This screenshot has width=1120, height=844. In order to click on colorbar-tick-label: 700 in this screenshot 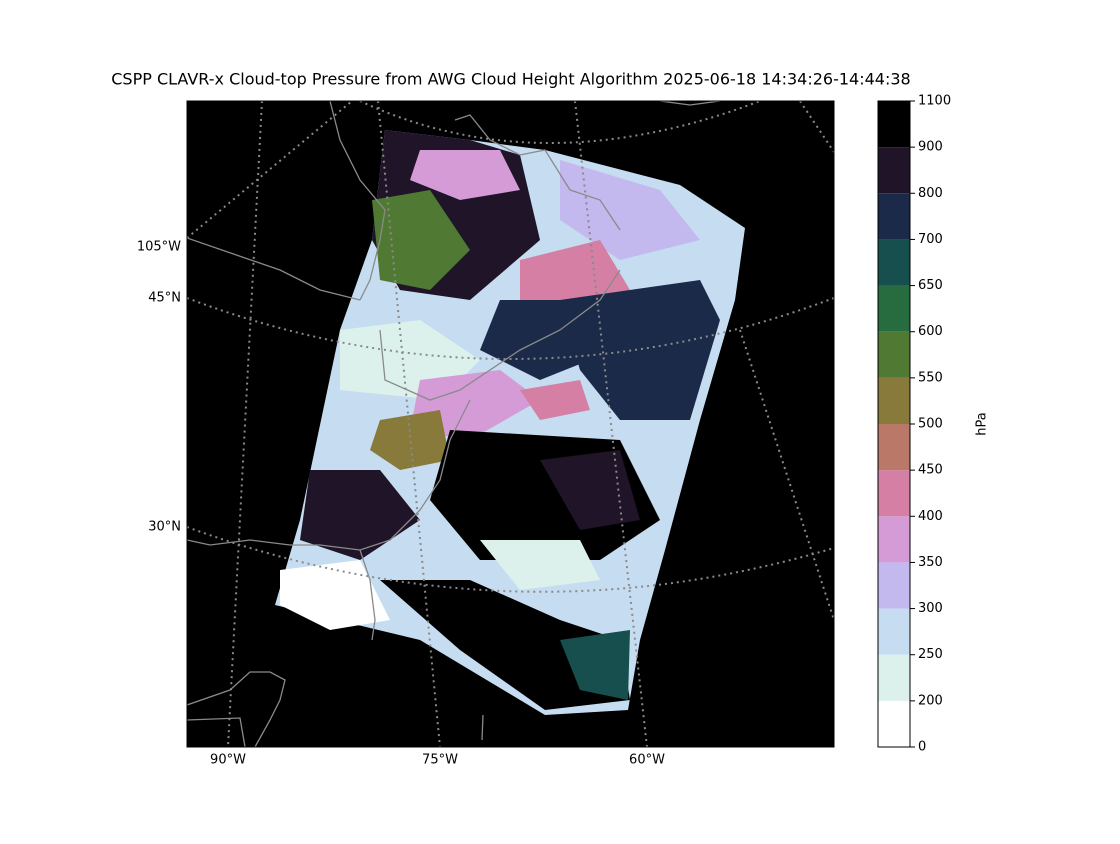, I will do `click(930, 239)`.